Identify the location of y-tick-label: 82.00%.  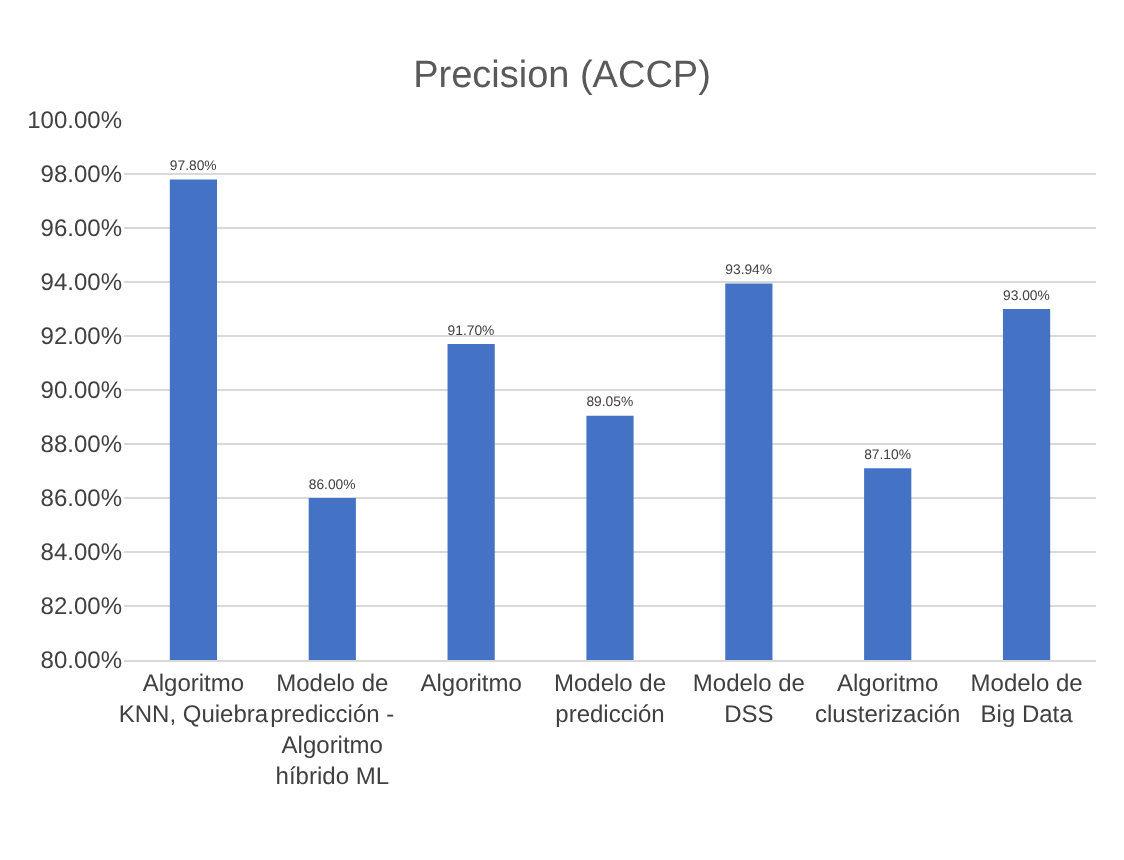
(81, 606).